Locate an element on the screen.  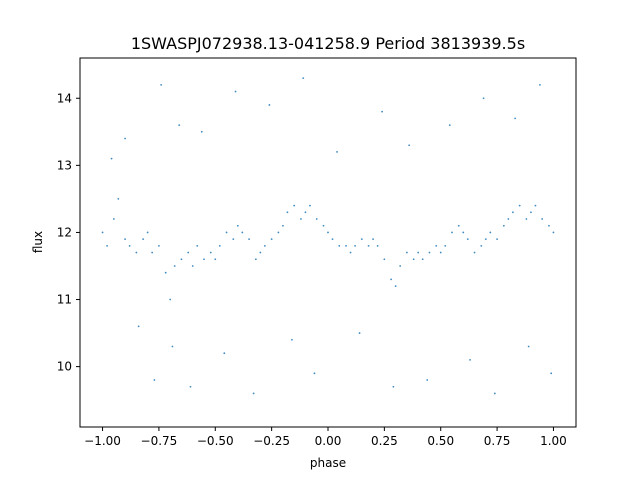
x-tick-label: 0.25 is located at coordinates (384, 441).